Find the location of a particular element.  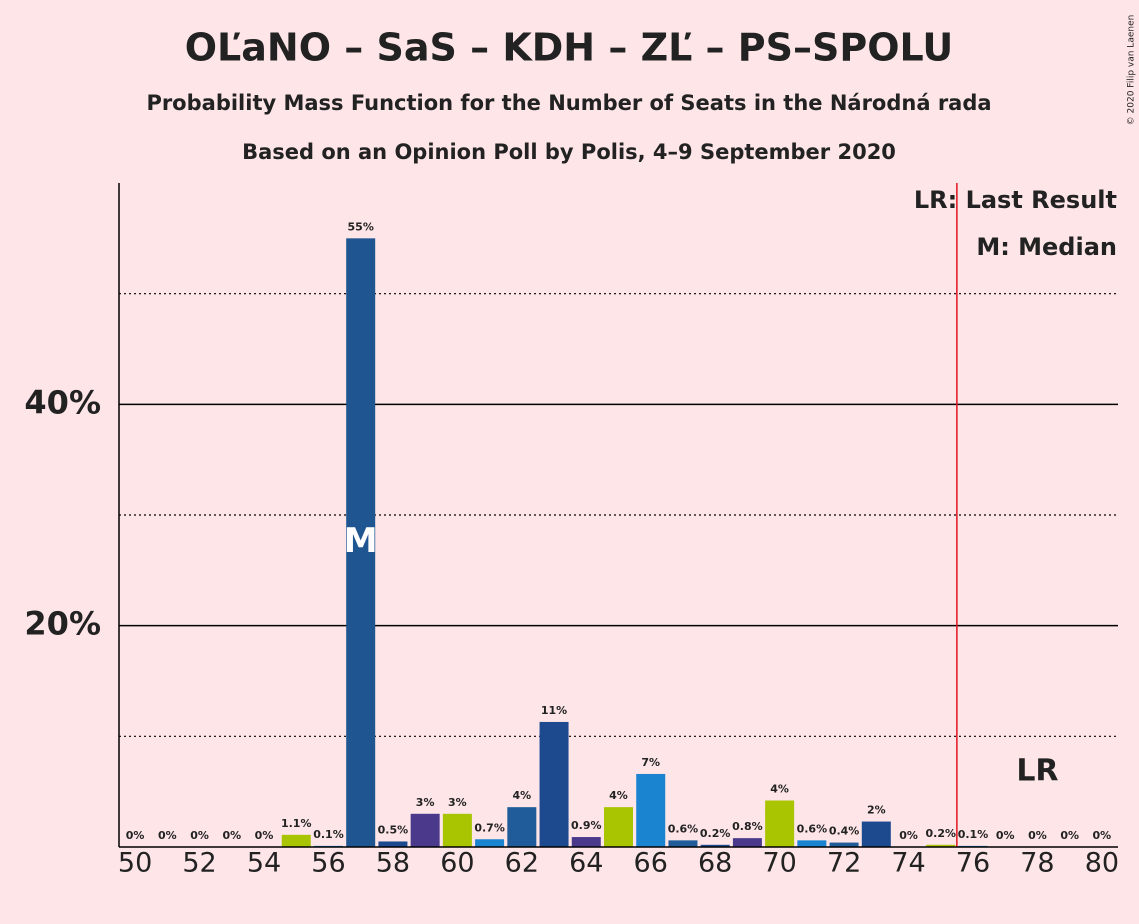

x-tick-label: 66 is located at coordinates (651, 863).